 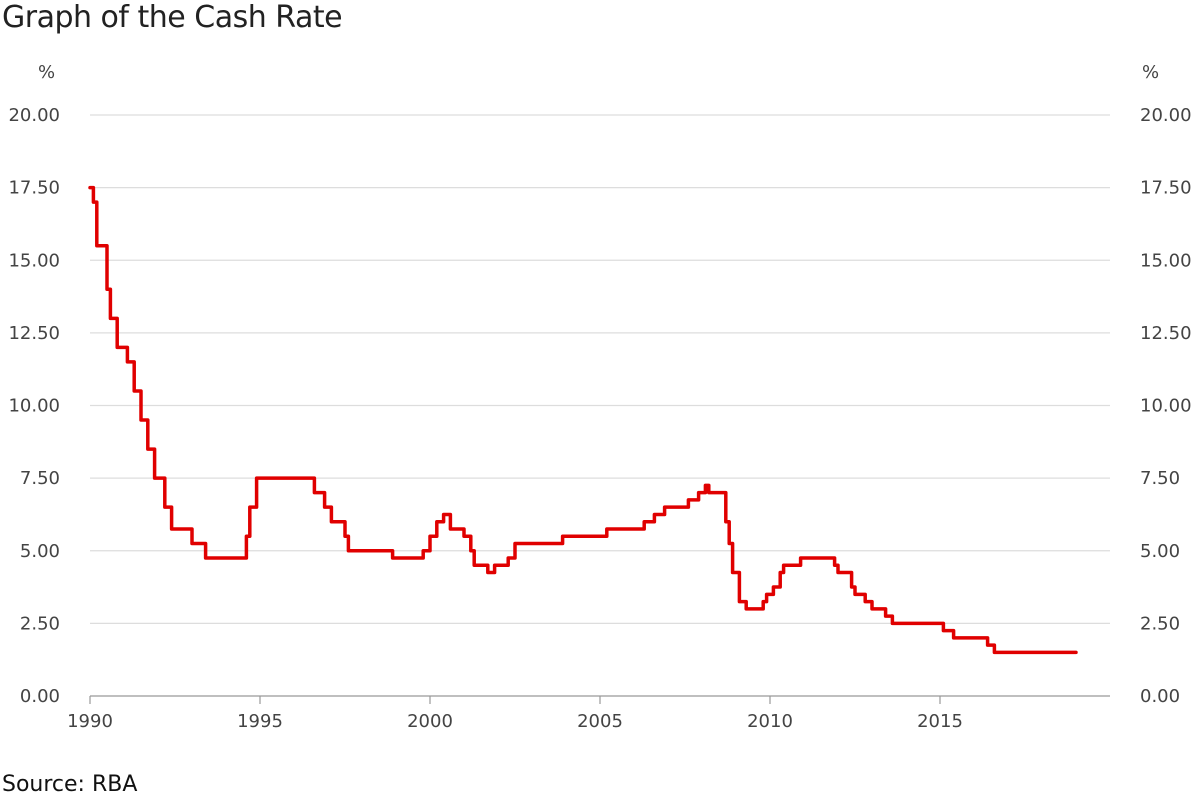 I want to click on y-tick-label-left: 2.50, so click(x=40, y=623).